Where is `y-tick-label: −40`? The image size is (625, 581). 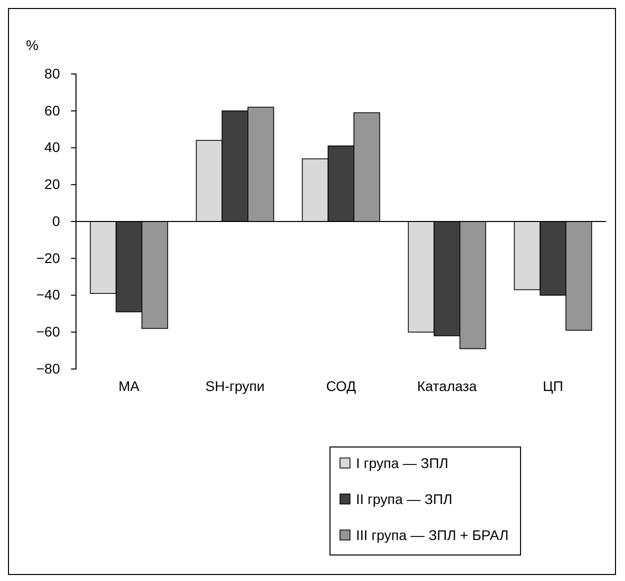
y-tick-label: −40 is located at coordinates (48, 294).